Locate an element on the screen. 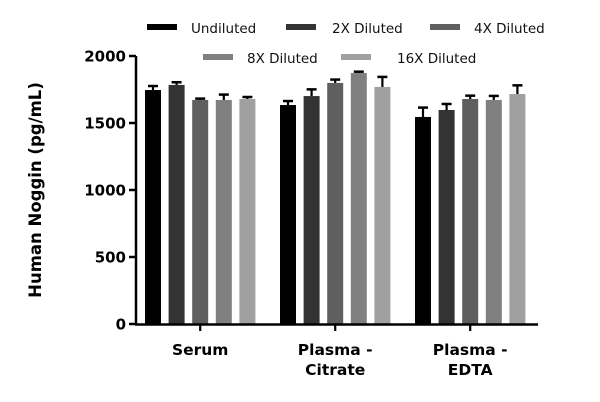 The image size is (600, 402). legend-item: 16X Diluted is located at coordinates (408, 59).